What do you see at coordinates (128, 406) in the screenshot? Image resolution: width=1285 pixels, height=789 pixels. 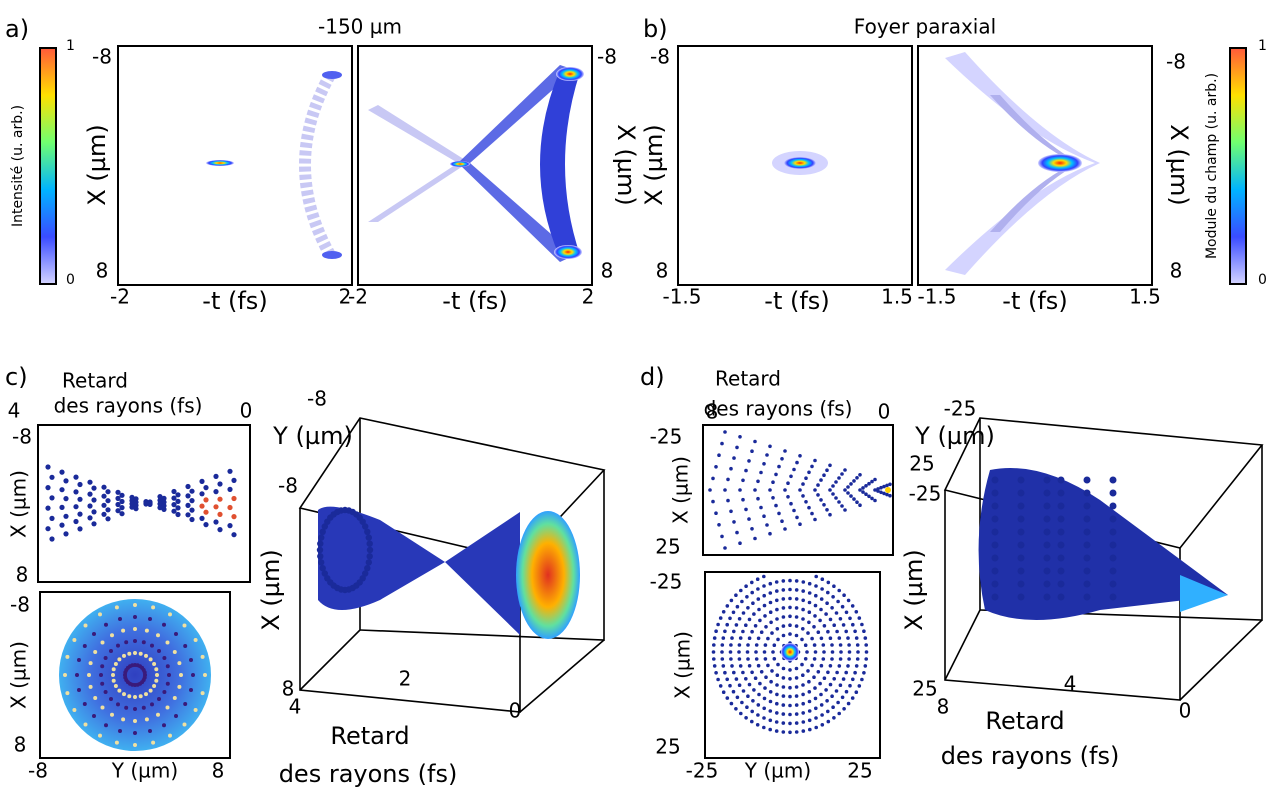 I see `inset-title: des rayons (fs)` at bounding box center [128, 406].